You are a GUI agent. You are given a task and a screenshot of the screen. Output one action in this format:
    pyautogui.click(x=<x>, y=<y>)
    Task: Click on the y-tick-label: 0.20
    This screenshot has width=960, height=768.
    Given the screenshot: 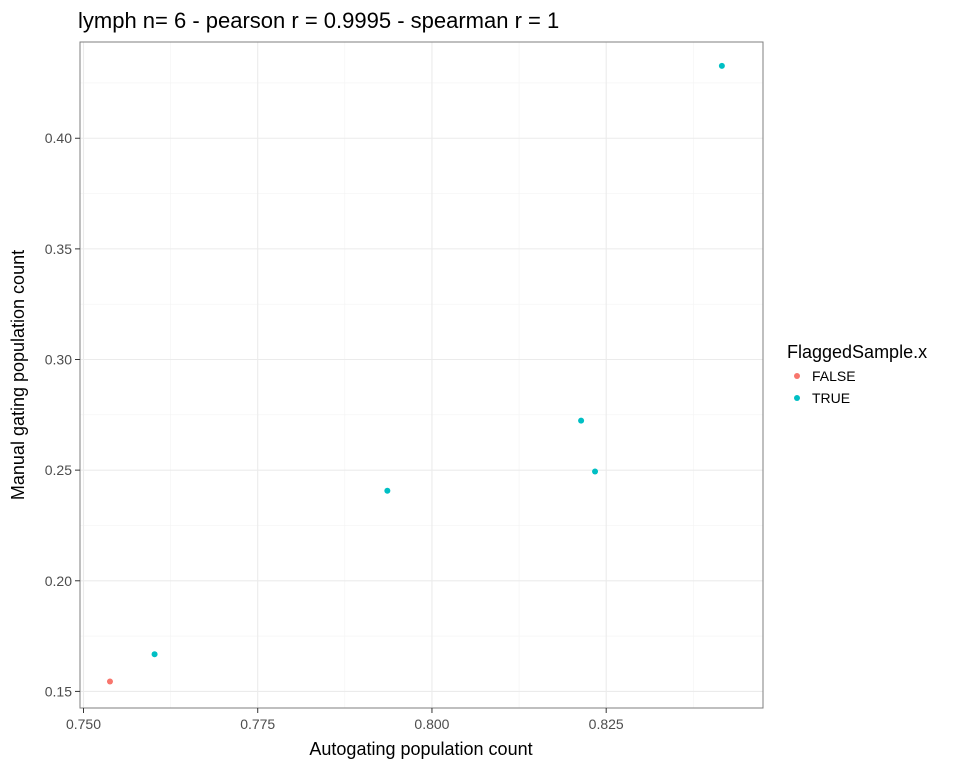 What is the action you would take?
    pyautogui.click(x=58, y=581)
    